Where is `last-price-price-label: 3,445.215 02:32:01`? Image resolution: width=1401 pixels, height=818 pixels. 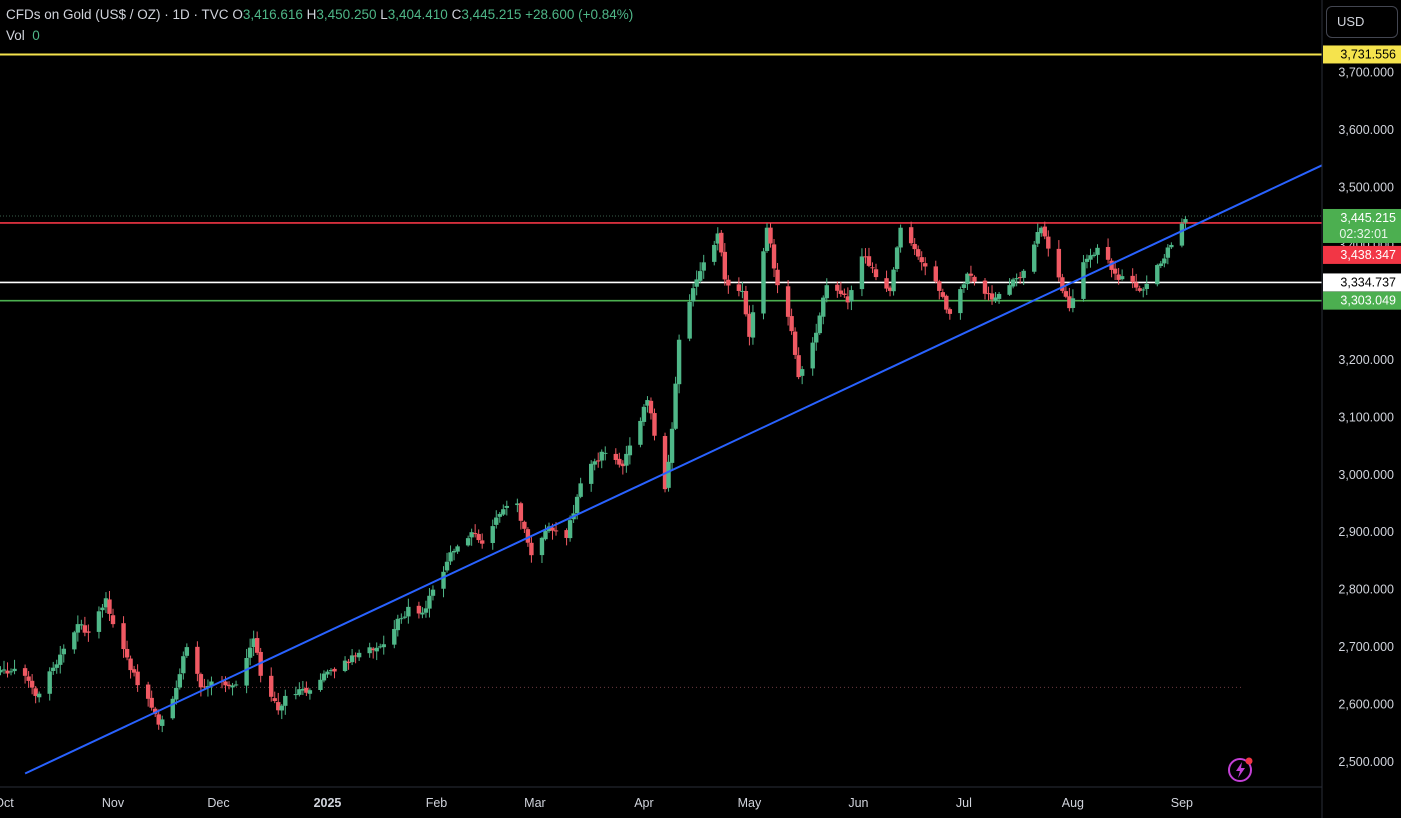
last-price-price-label: 3,445.215 02:32:01 is located at coordinates (1362, 225).